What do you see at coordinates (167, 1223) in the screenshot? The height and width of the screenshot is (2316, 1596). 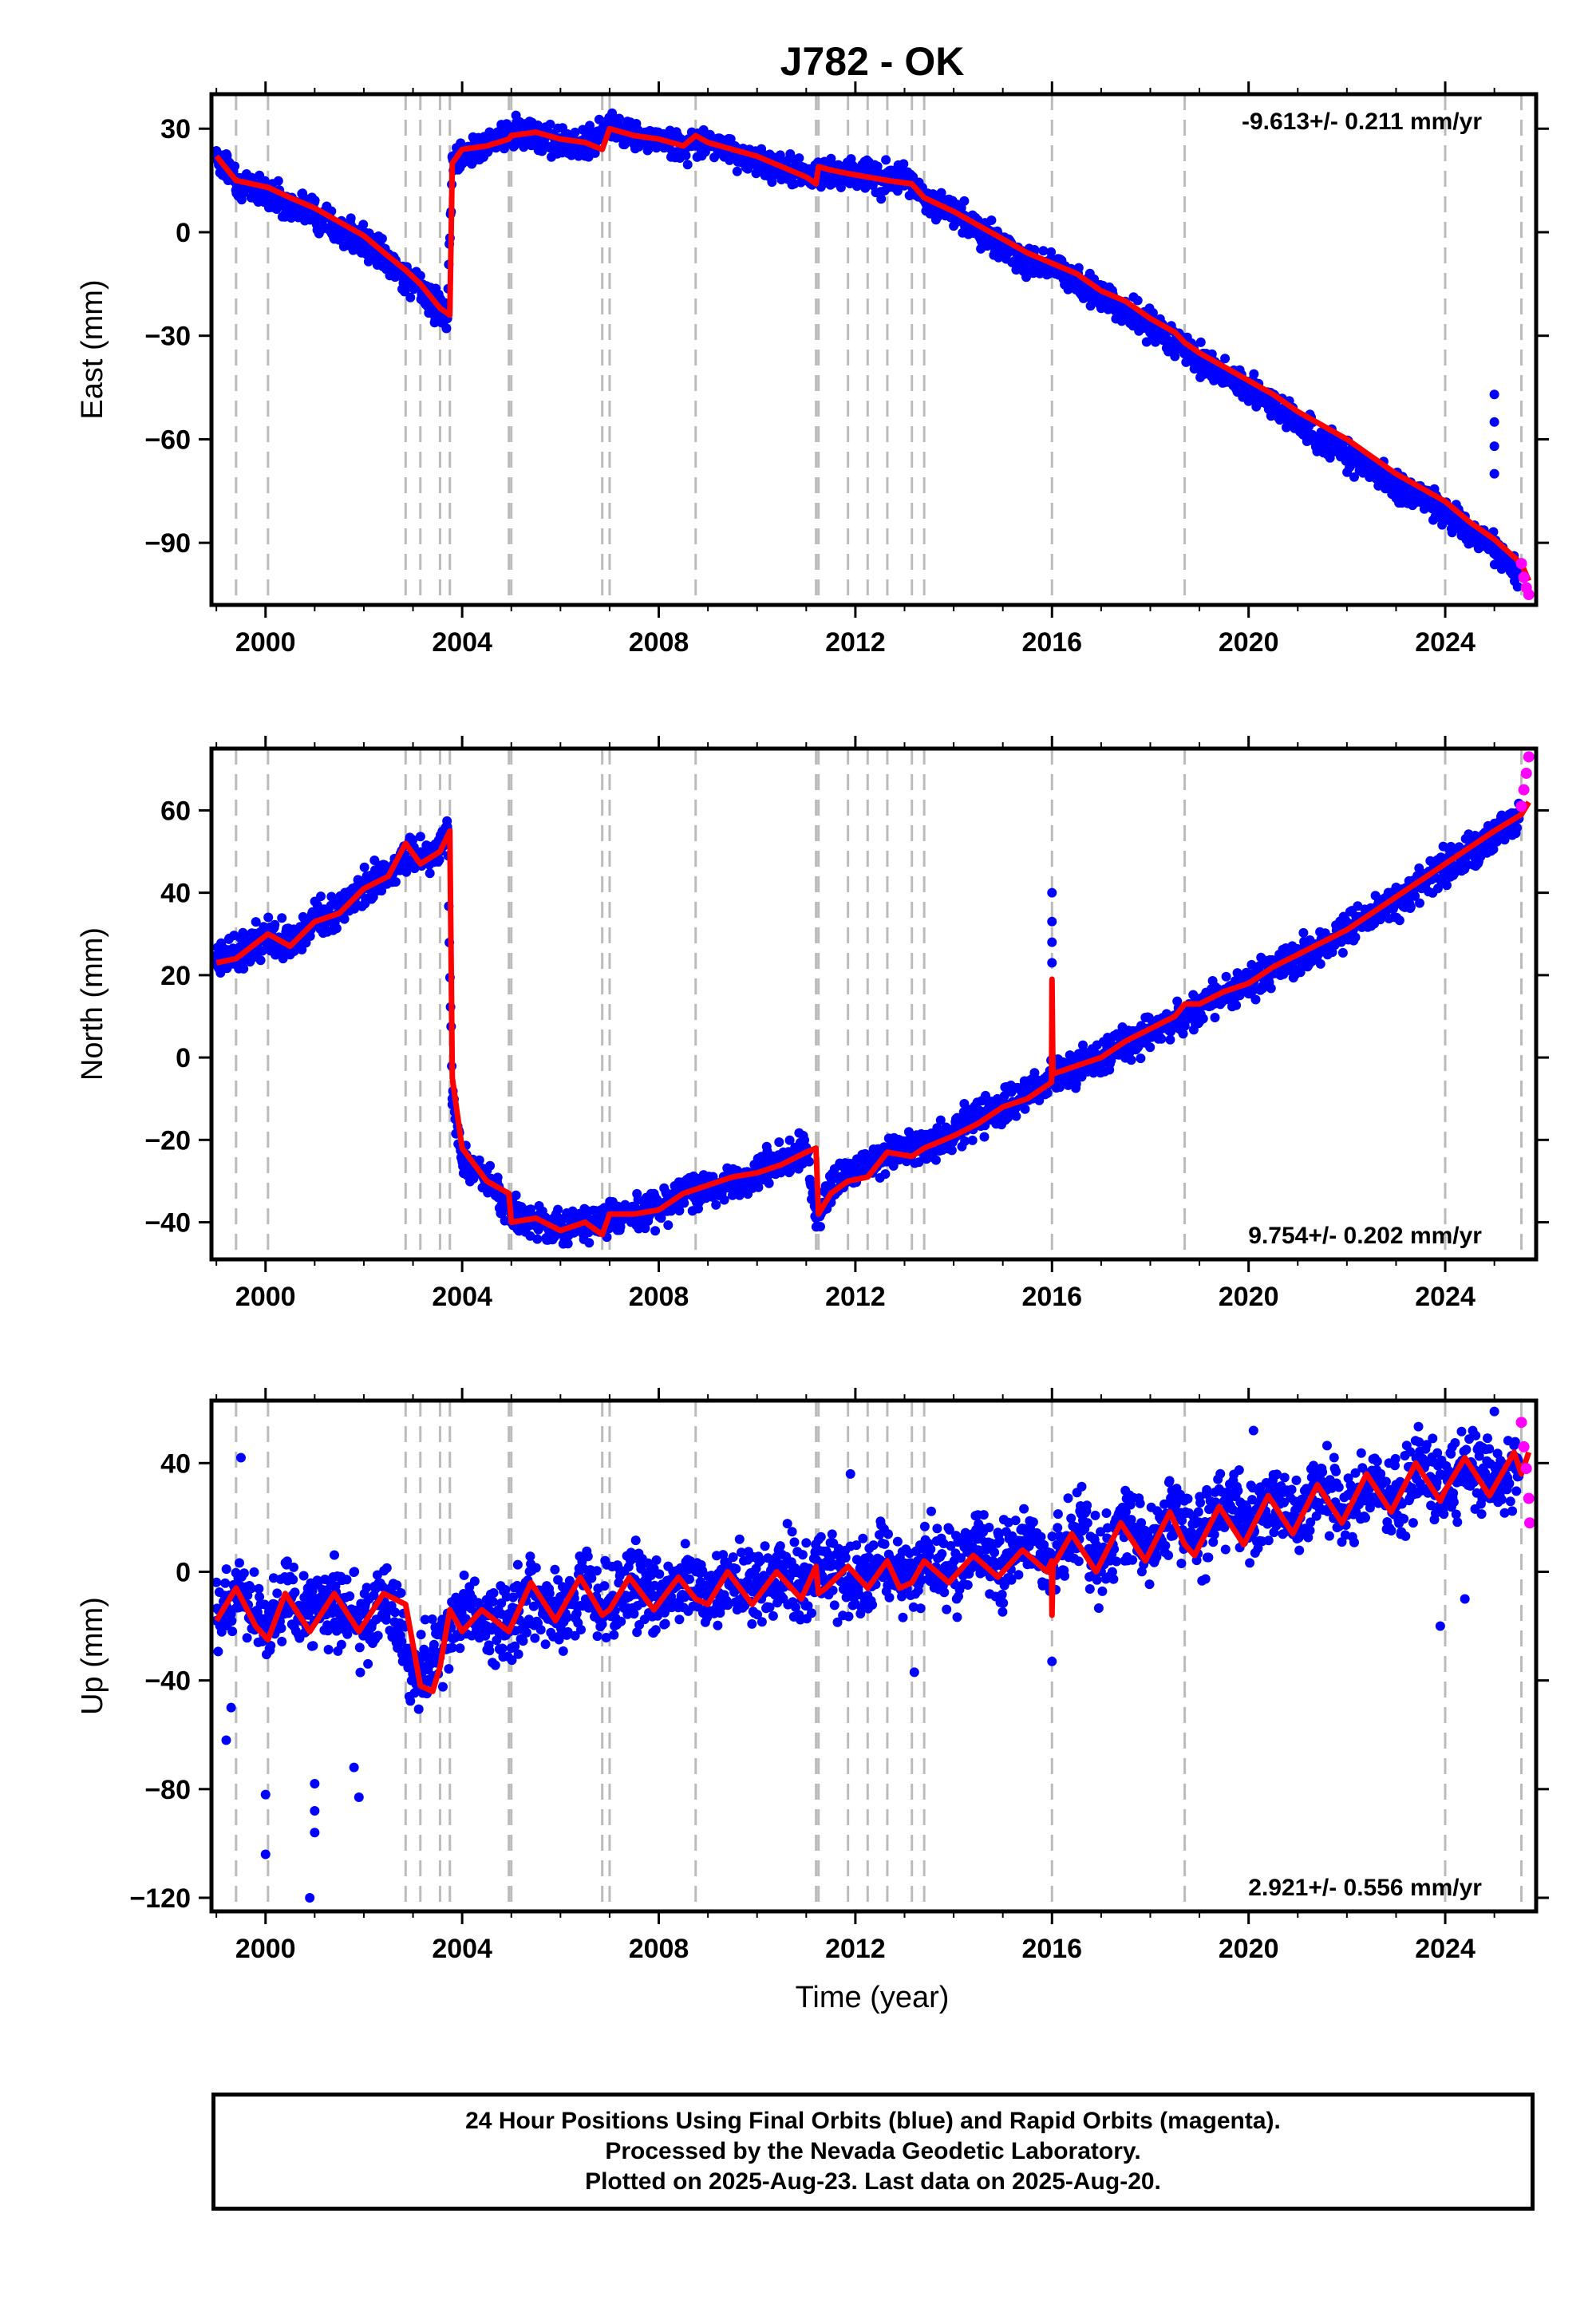 I see `y-tick-label: −40` at bounding box center [167, 1223].